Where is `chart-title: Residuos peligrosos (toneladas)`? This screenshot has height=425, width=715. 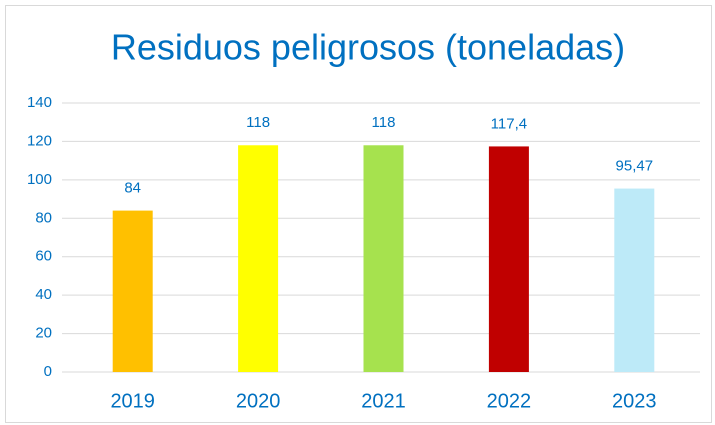 chart-title: Residuos peligrosos (toneladas) is located at coordinates (368, 47).